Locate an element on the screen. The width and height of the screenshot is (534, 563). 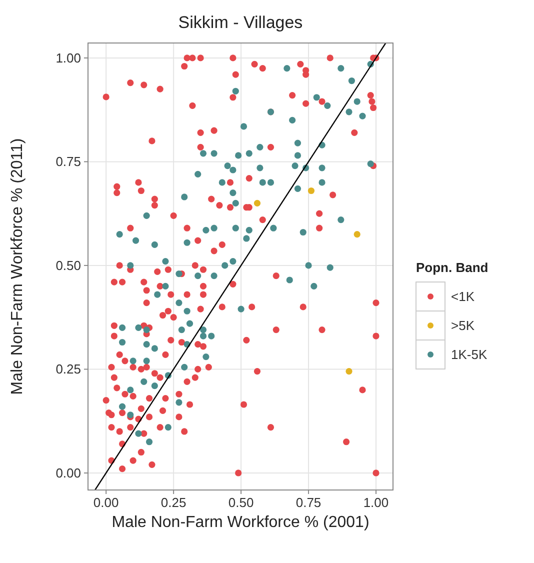
y-tick-label: 0.25 is located at coordinates (68, 369).